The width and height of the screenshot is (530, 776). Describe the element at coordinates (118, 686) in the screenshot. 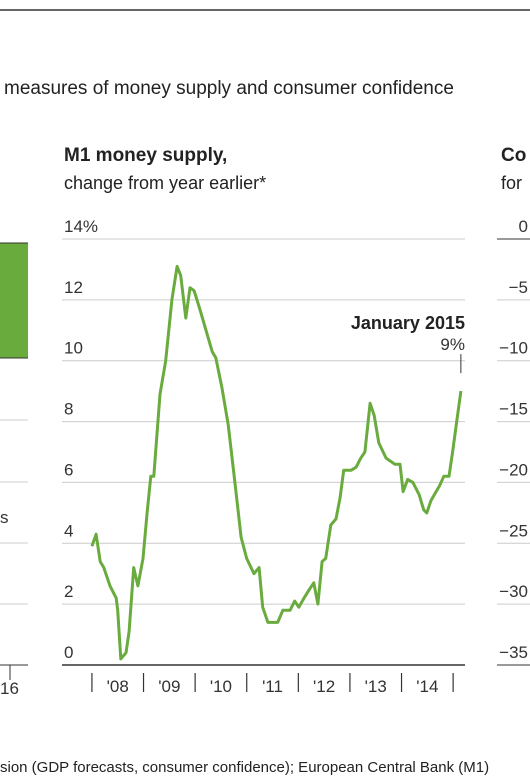

I see `x-tick-label: '08` at that location.